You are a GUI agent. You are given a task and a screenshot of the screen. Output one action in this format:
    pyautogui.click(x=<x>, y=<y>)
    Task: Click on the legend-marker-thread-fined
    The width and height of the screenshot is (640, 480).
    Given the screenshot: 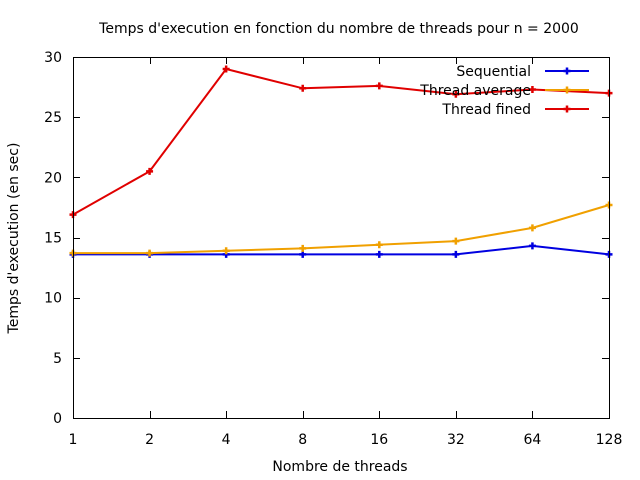 What is the action you would take?
    pyautogui.click(x=567, y=109)
    